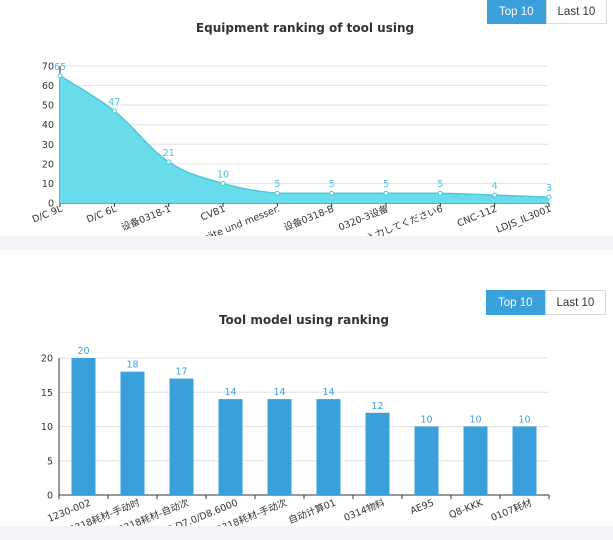  What do you see at coordinates (312, 511) in the screenshot?
I see `x-tick-label: 自动计算01` at bounding box center [312, 511].